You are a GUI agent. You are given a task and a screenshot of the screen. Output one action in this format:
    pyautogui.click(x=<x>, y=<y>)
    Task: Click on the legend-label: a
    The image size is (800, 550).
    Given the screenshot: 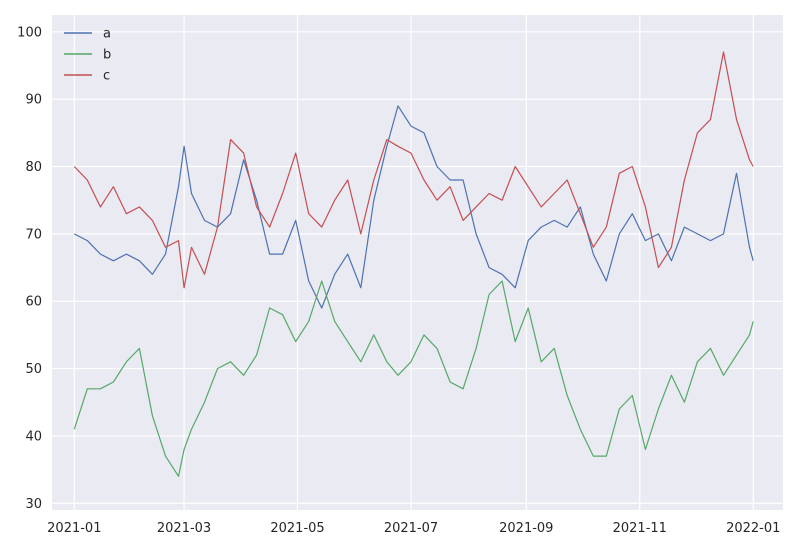 What is the action you would take?
    pyautogui.click(x=107, y=34)
    